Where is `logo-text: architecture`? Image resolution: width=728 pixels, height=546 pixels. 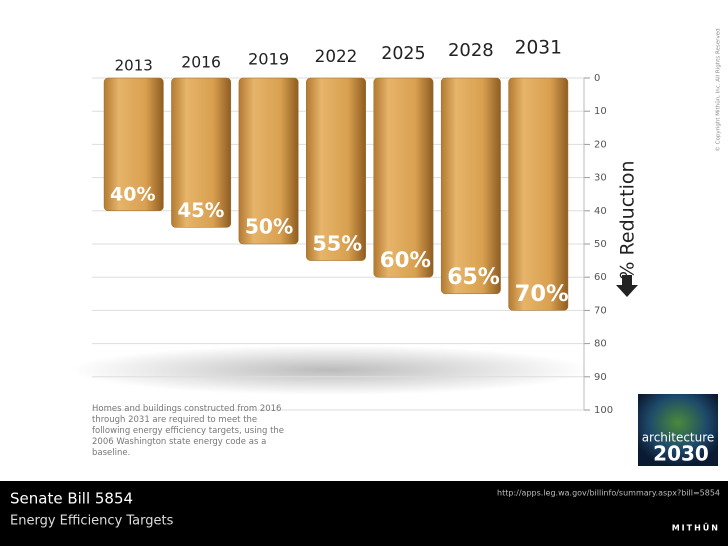
logo-text: architecture is located at coordinates (678, 438).